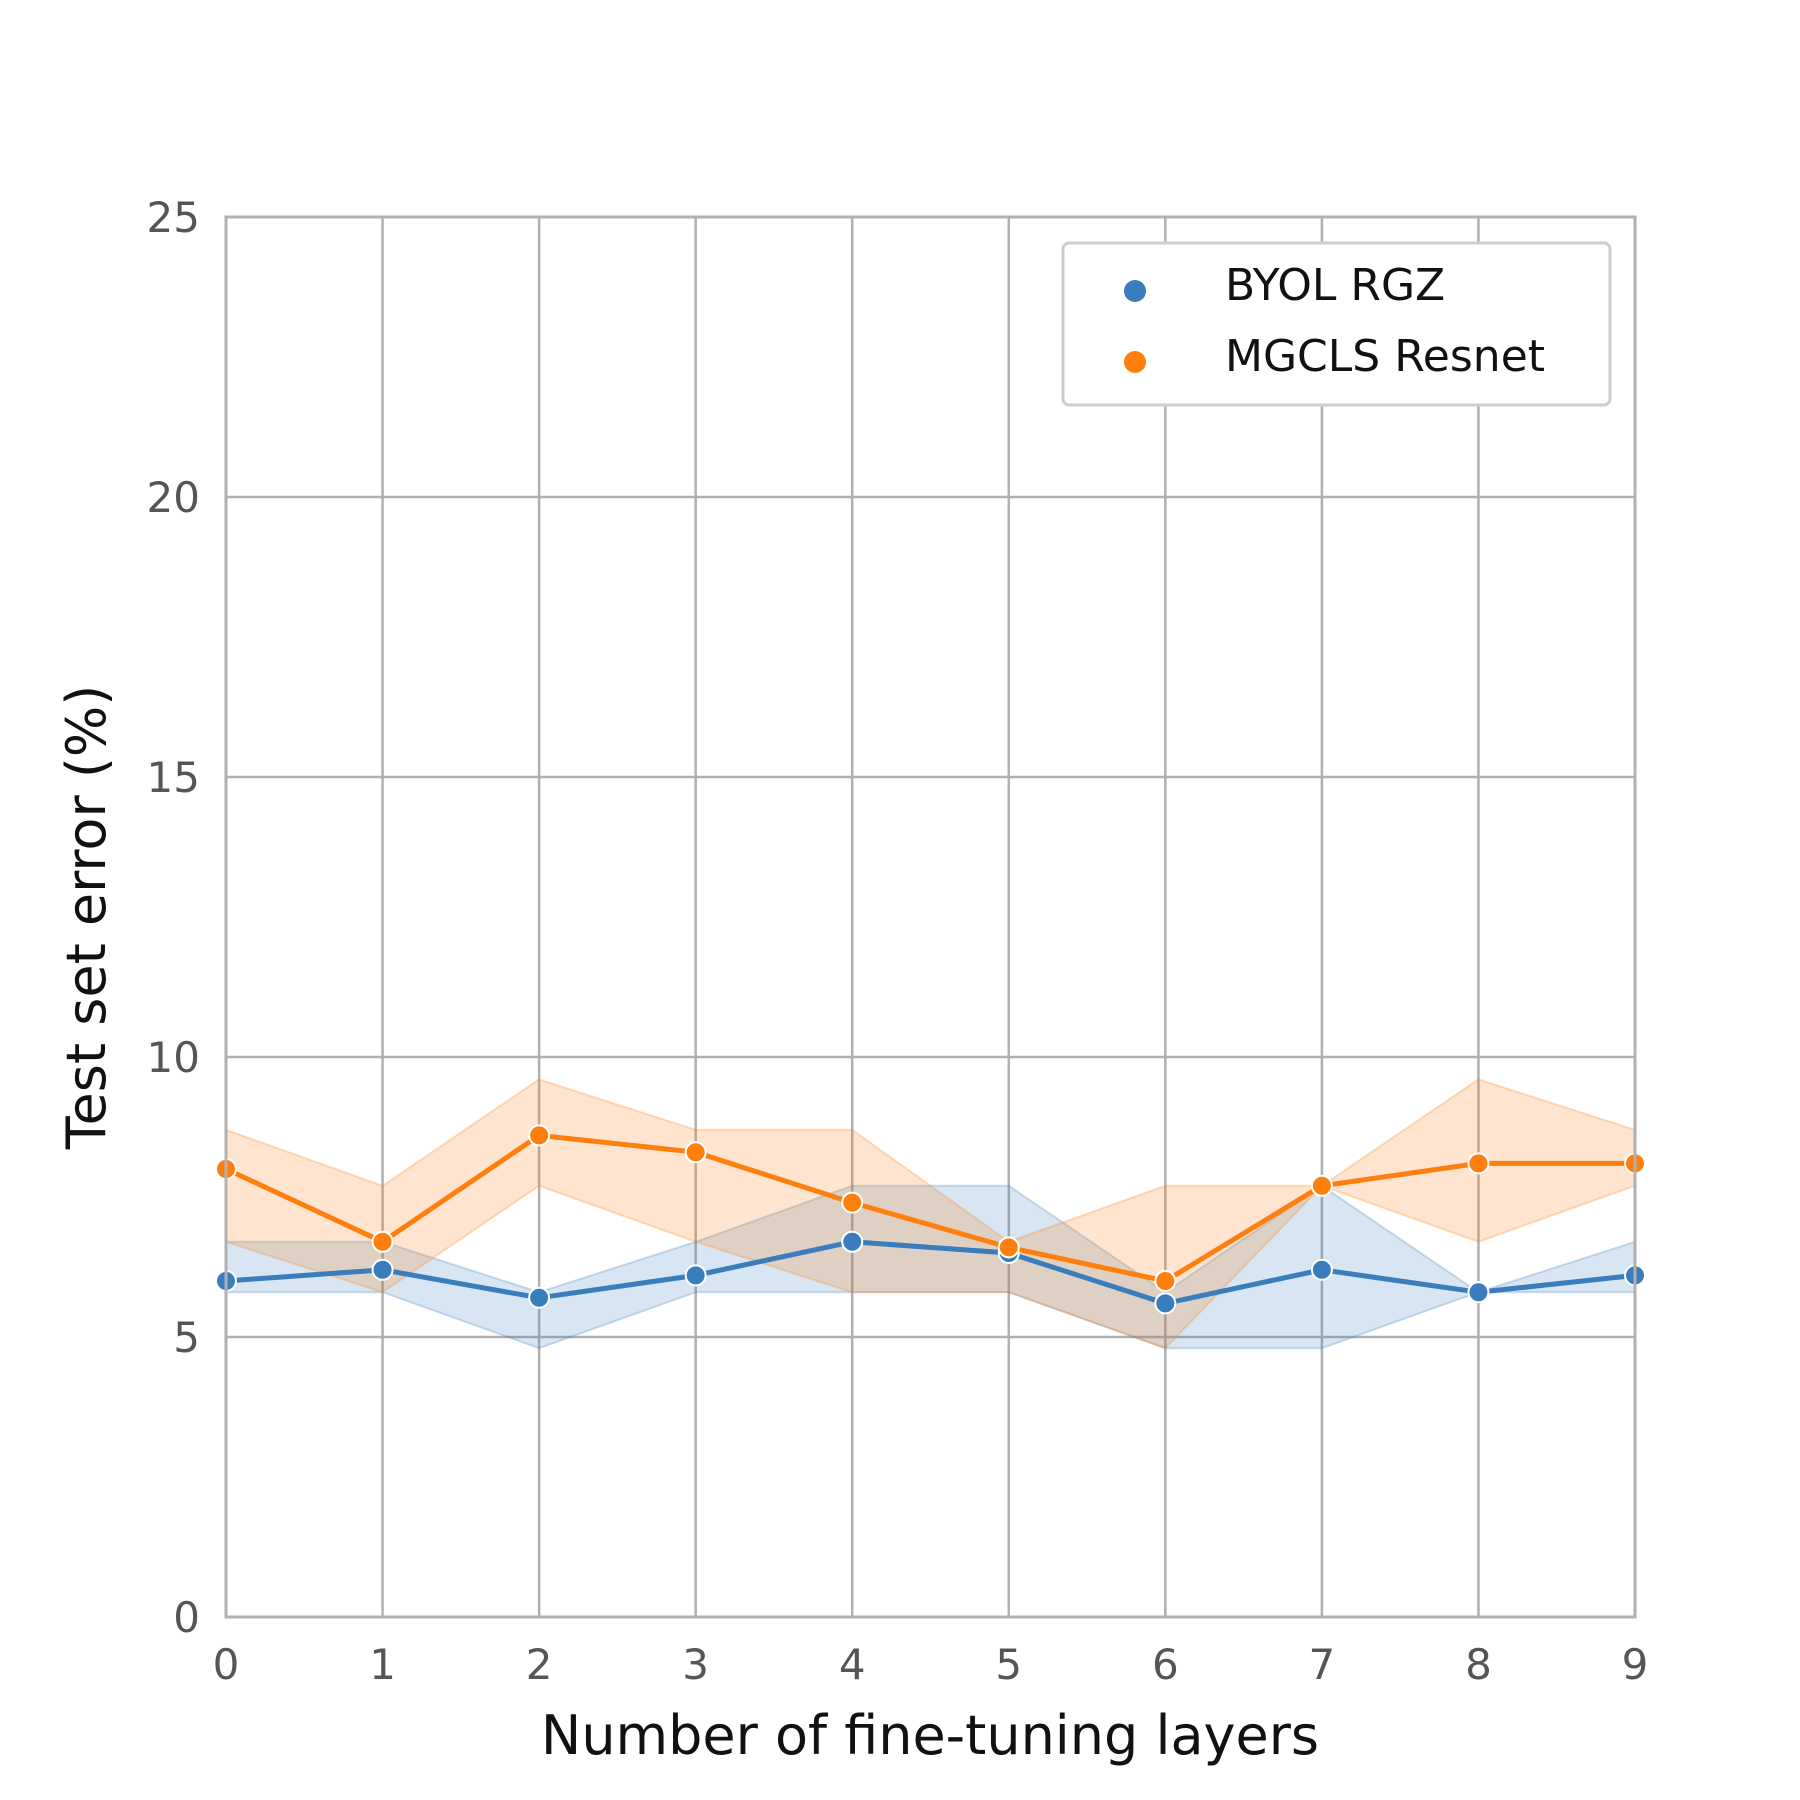  What do you see at coordinates (695, 1664) in the screenshot?
I see `x-tick-label: 3` at bounding box center [695, 1664].